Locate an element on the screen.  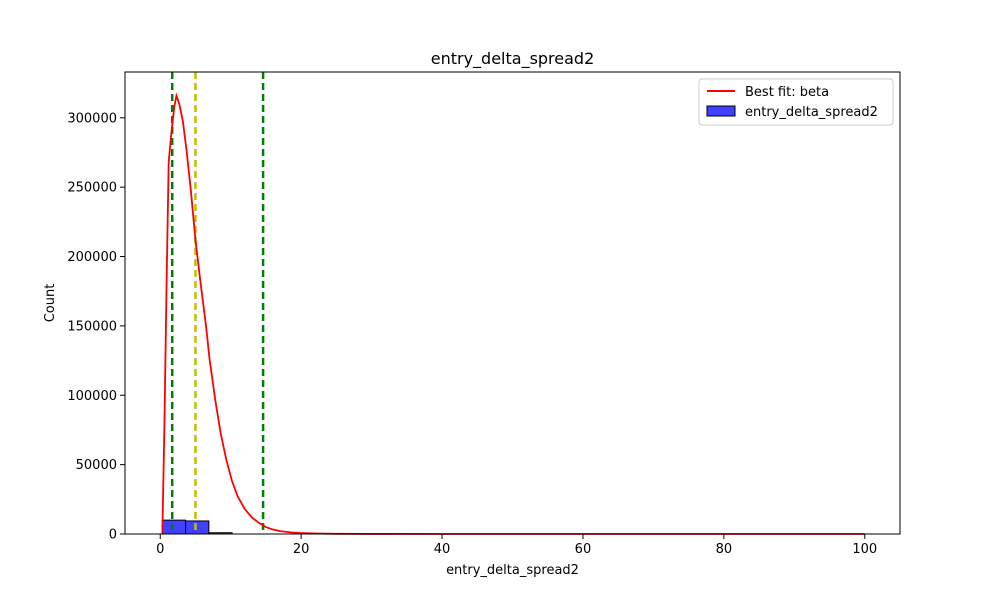
x-tick-label: 20 is located at coordinates (301, 549).